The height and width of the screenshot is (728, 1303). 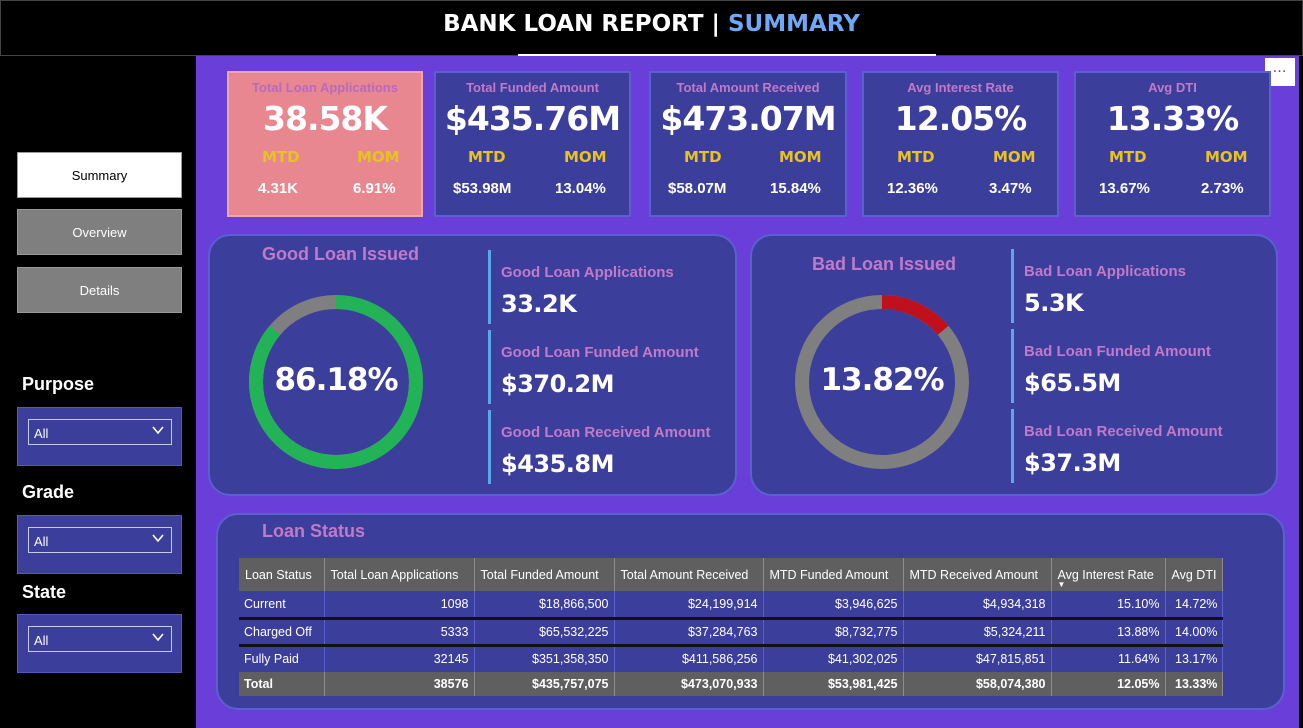 What do you see at coordinates (341, 254) in the screenshot?
I see `good-loan-title: Good Loan Issued` at bounding box center [341, 254].